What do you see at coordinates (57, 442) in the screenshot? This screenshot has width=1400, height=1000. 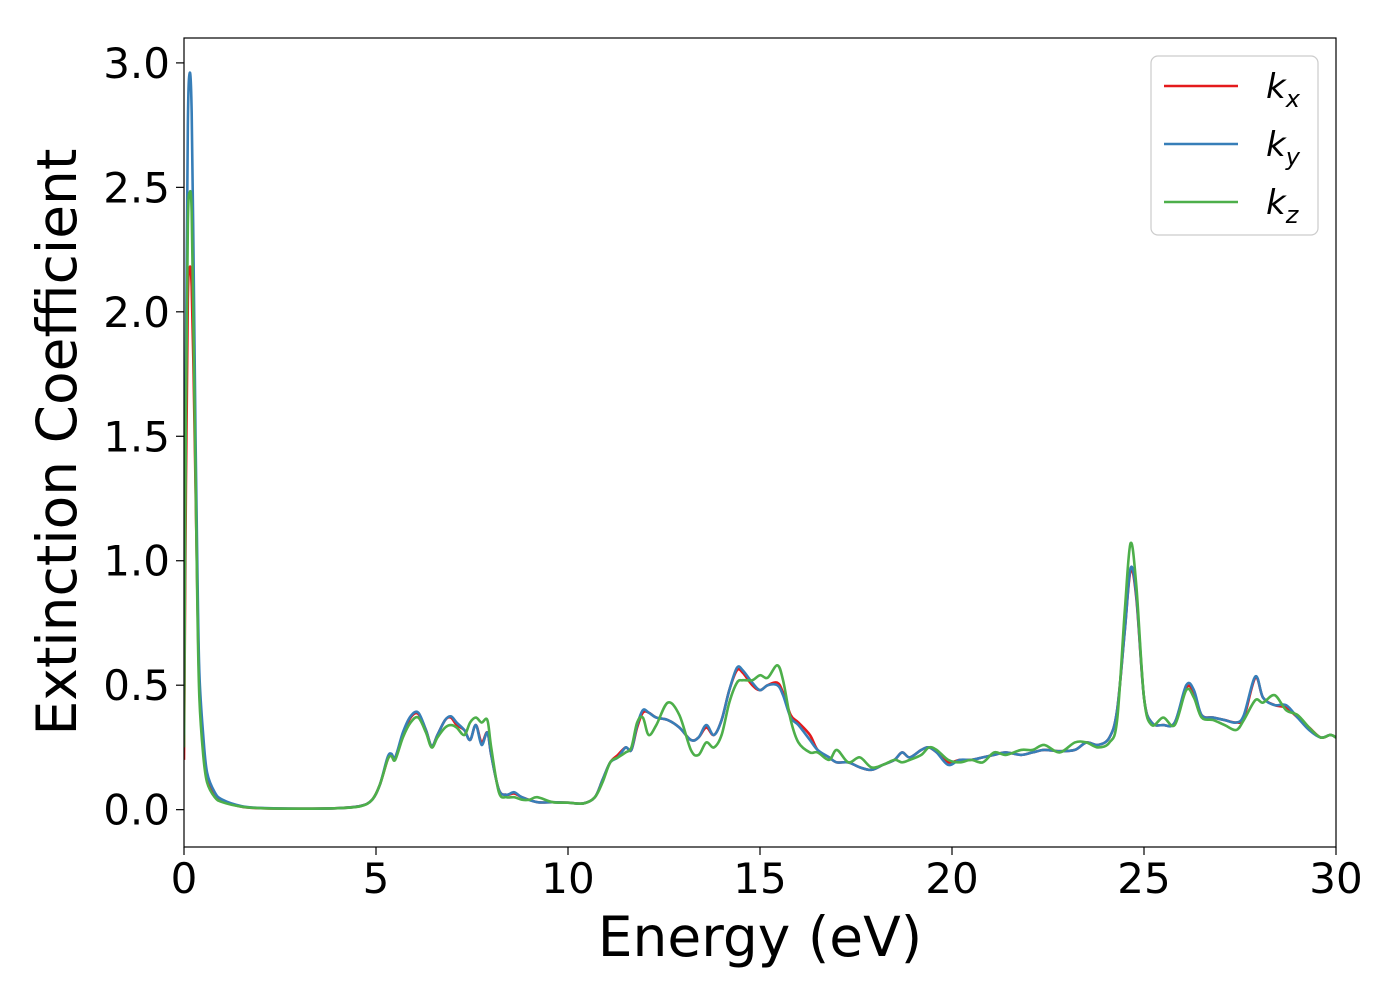 I see `y-axis-label: Extinction Coefficient` at bounding box center [57, 442].